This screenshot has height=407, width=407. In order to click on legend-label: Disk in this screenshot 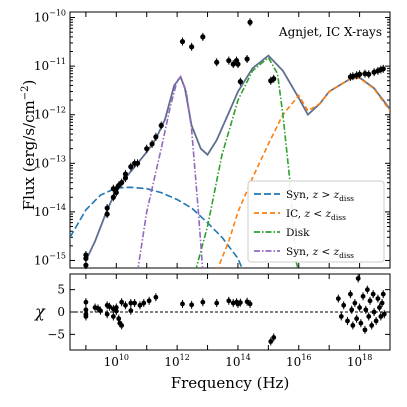, I will do `click(298, 233)`.